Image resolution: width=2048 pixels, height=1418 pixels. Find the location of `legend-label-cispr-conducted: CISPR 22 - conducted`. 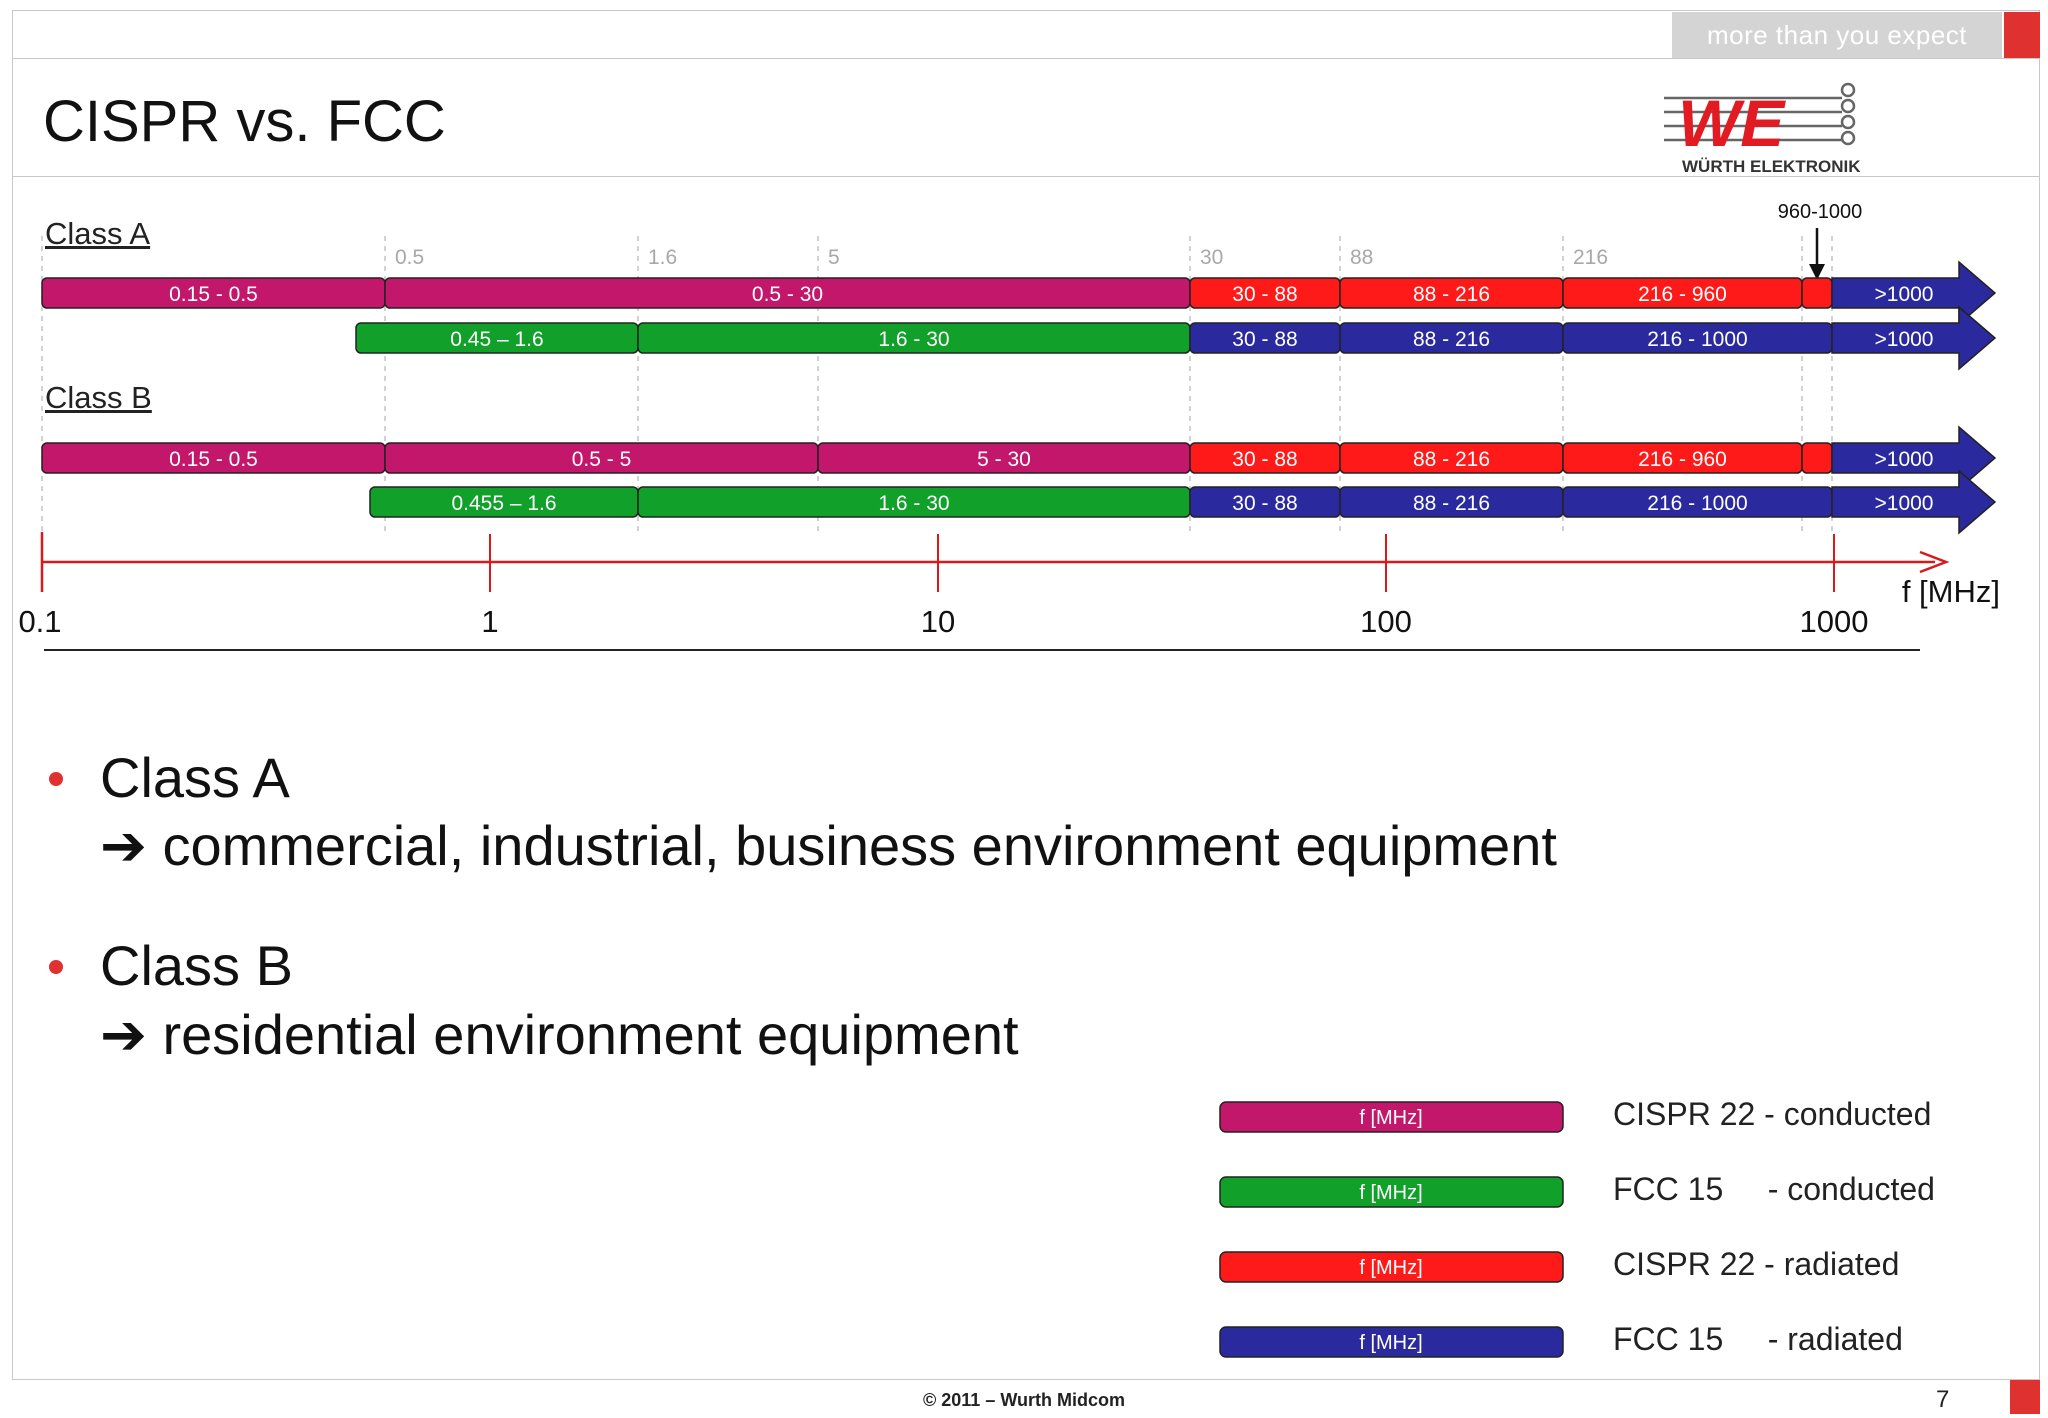

legend-label-cispr-conducted: CISPR 22 - conducted is located at coordinates (1772, 1114).